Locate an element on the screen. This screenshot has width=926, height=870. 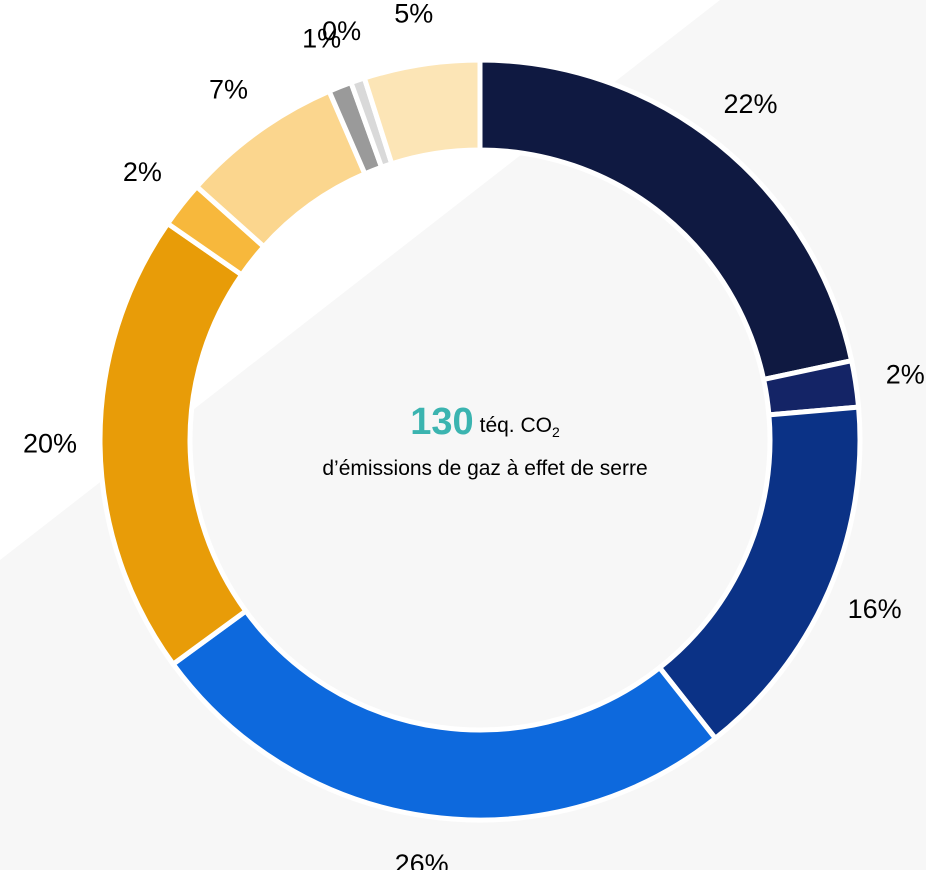
center-value: 130 is located at coordinates (442, 422).